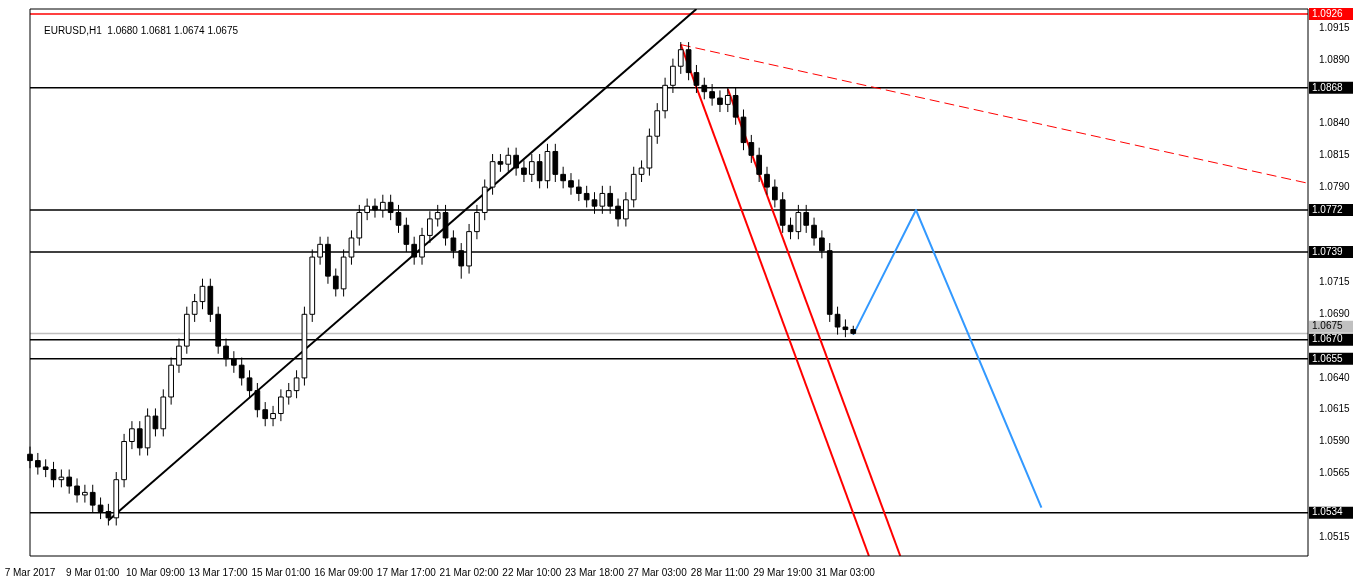 The image size is (1358, 584). Describe the element at coordinates (1328, 512) in the screenshot. I see `ref-line-label: 1.0534` at that location.